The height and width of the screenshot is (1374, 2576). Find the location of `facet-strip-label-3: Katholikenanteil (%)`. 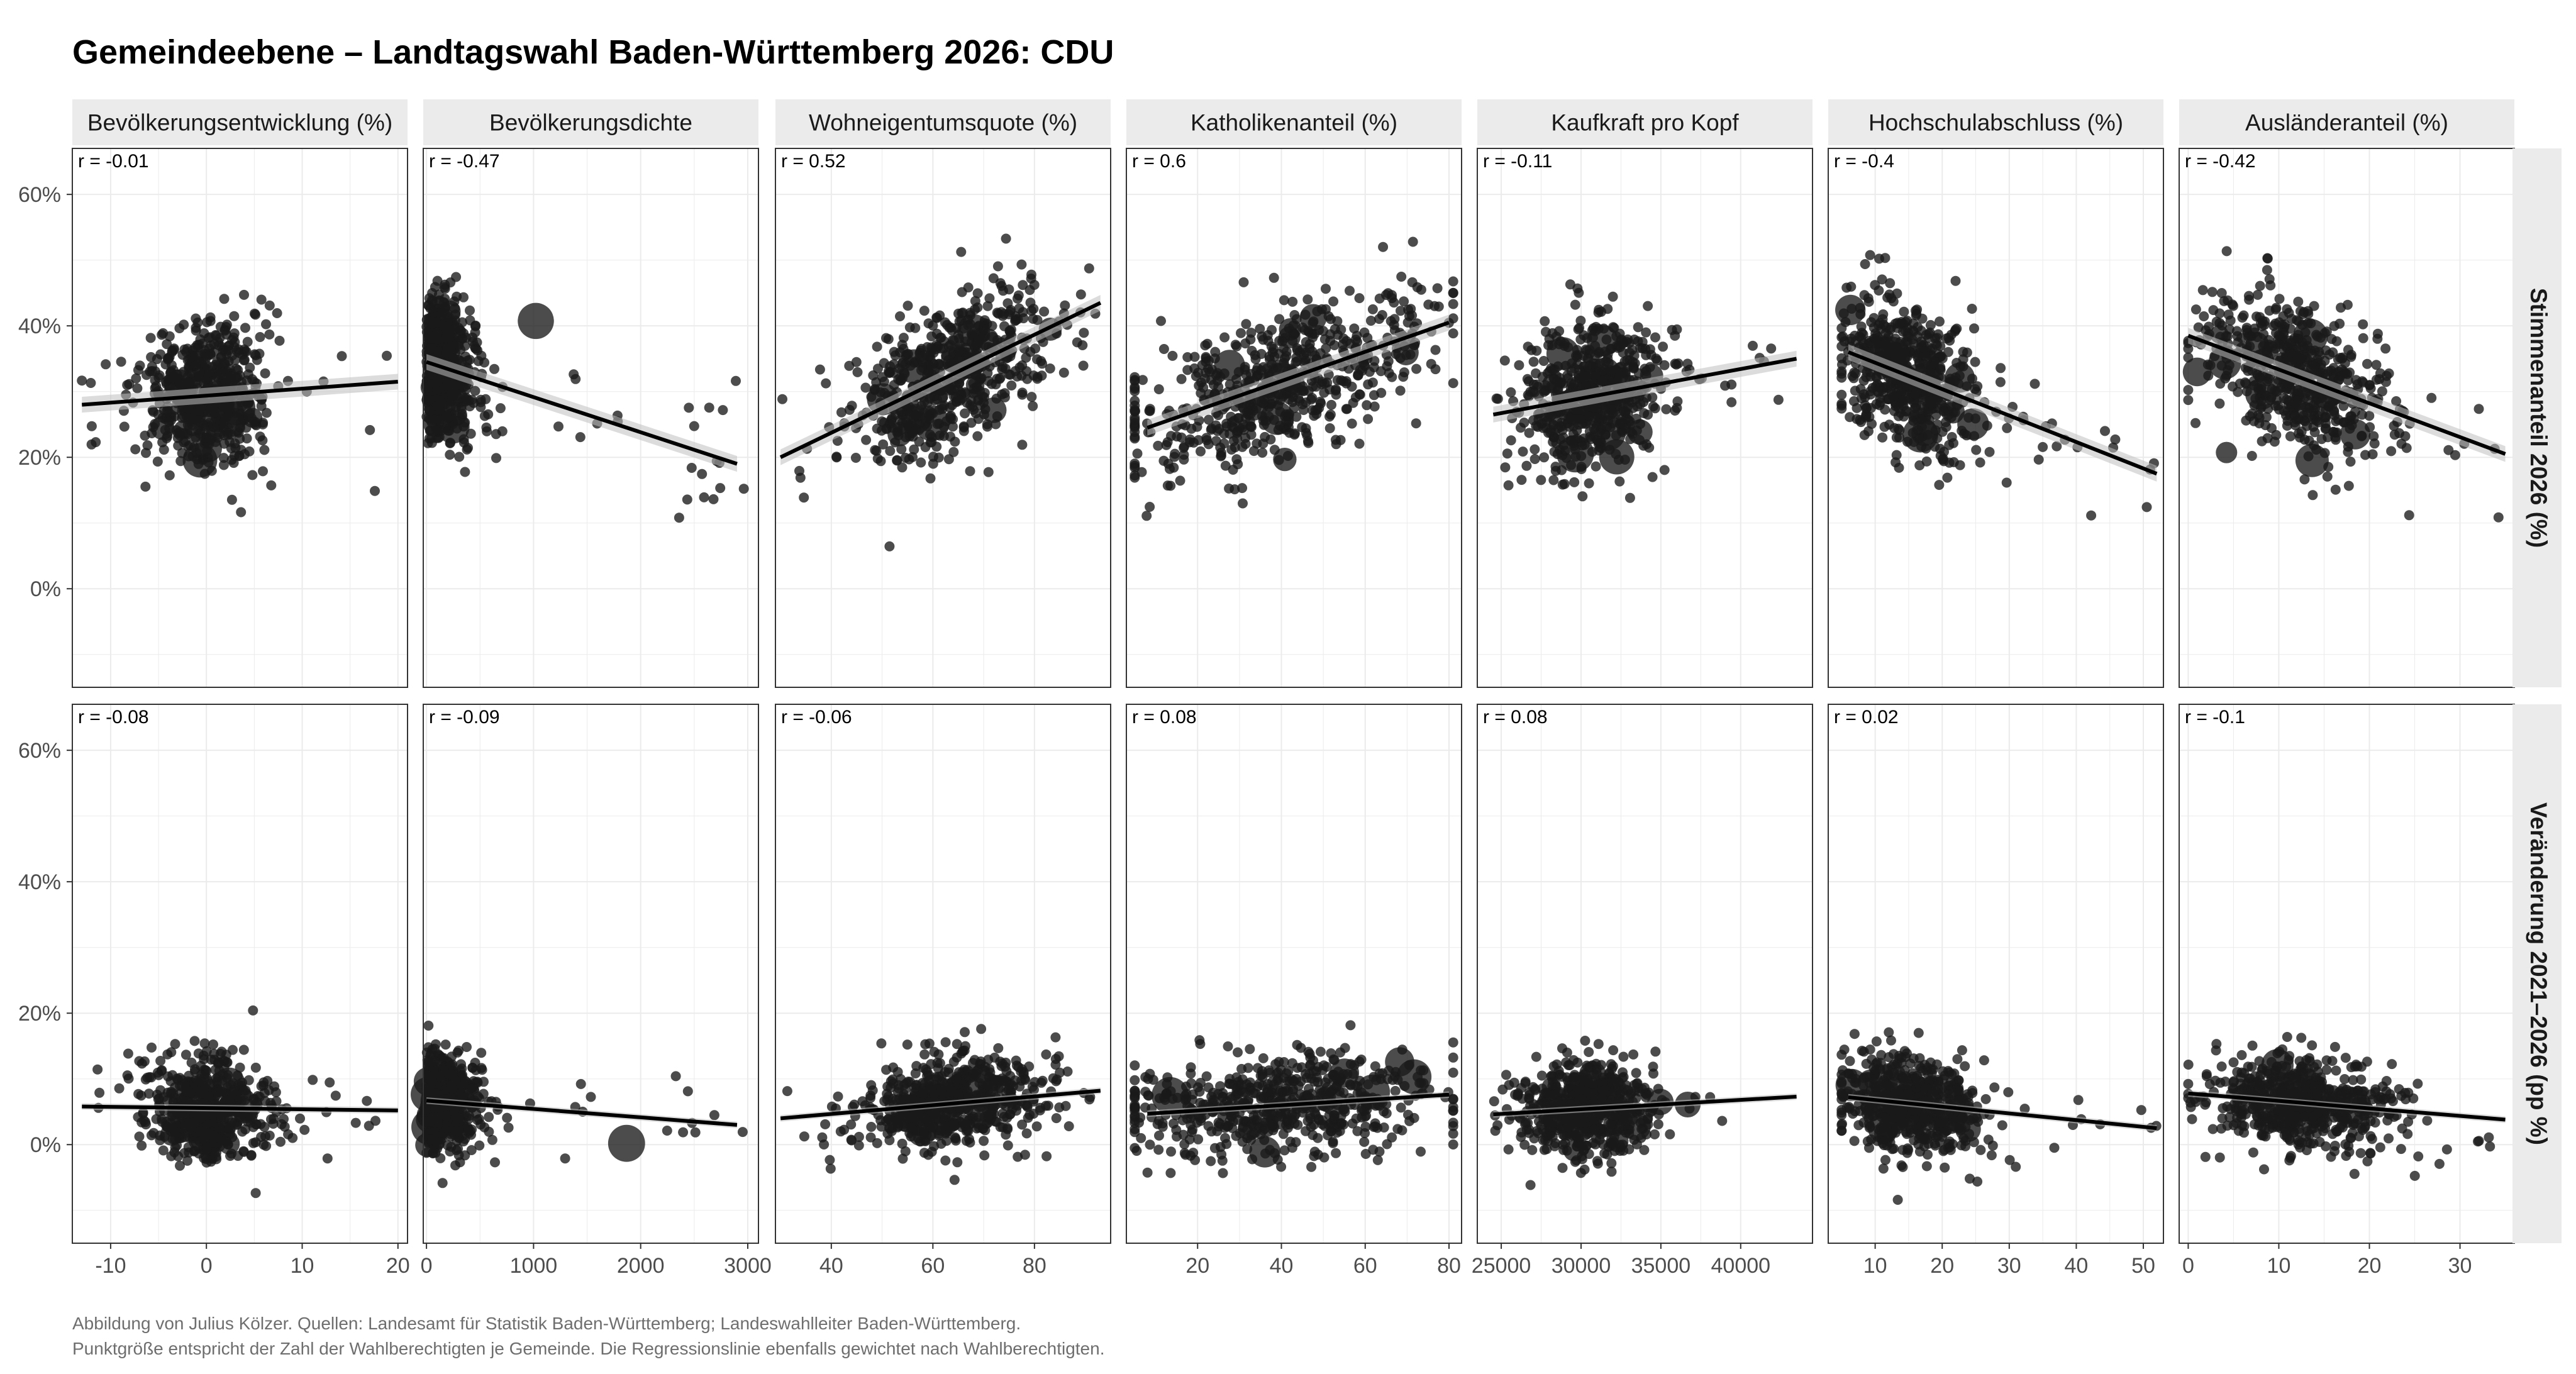

facet-strip-label-3: Katholikenanteil (%) is located at coordinates (1294, 123).